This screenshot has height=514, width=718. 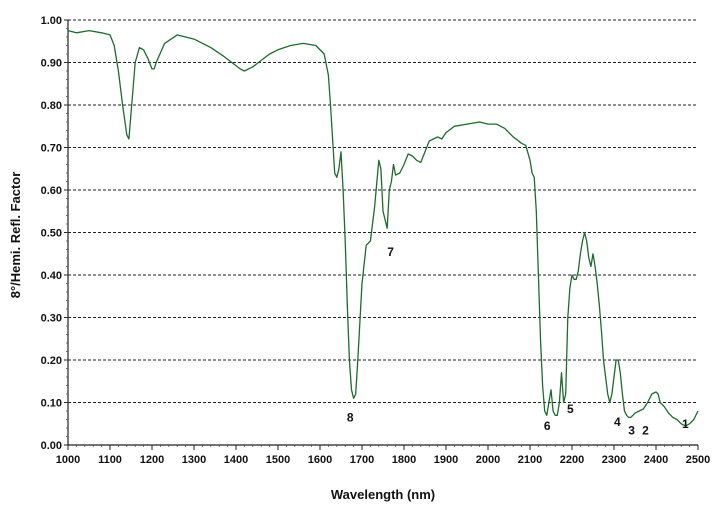 What do you see at coordinates (51, 446) in the screenshot?
I see `y-tick-label: 0.00` at bounding box center [51, 446].